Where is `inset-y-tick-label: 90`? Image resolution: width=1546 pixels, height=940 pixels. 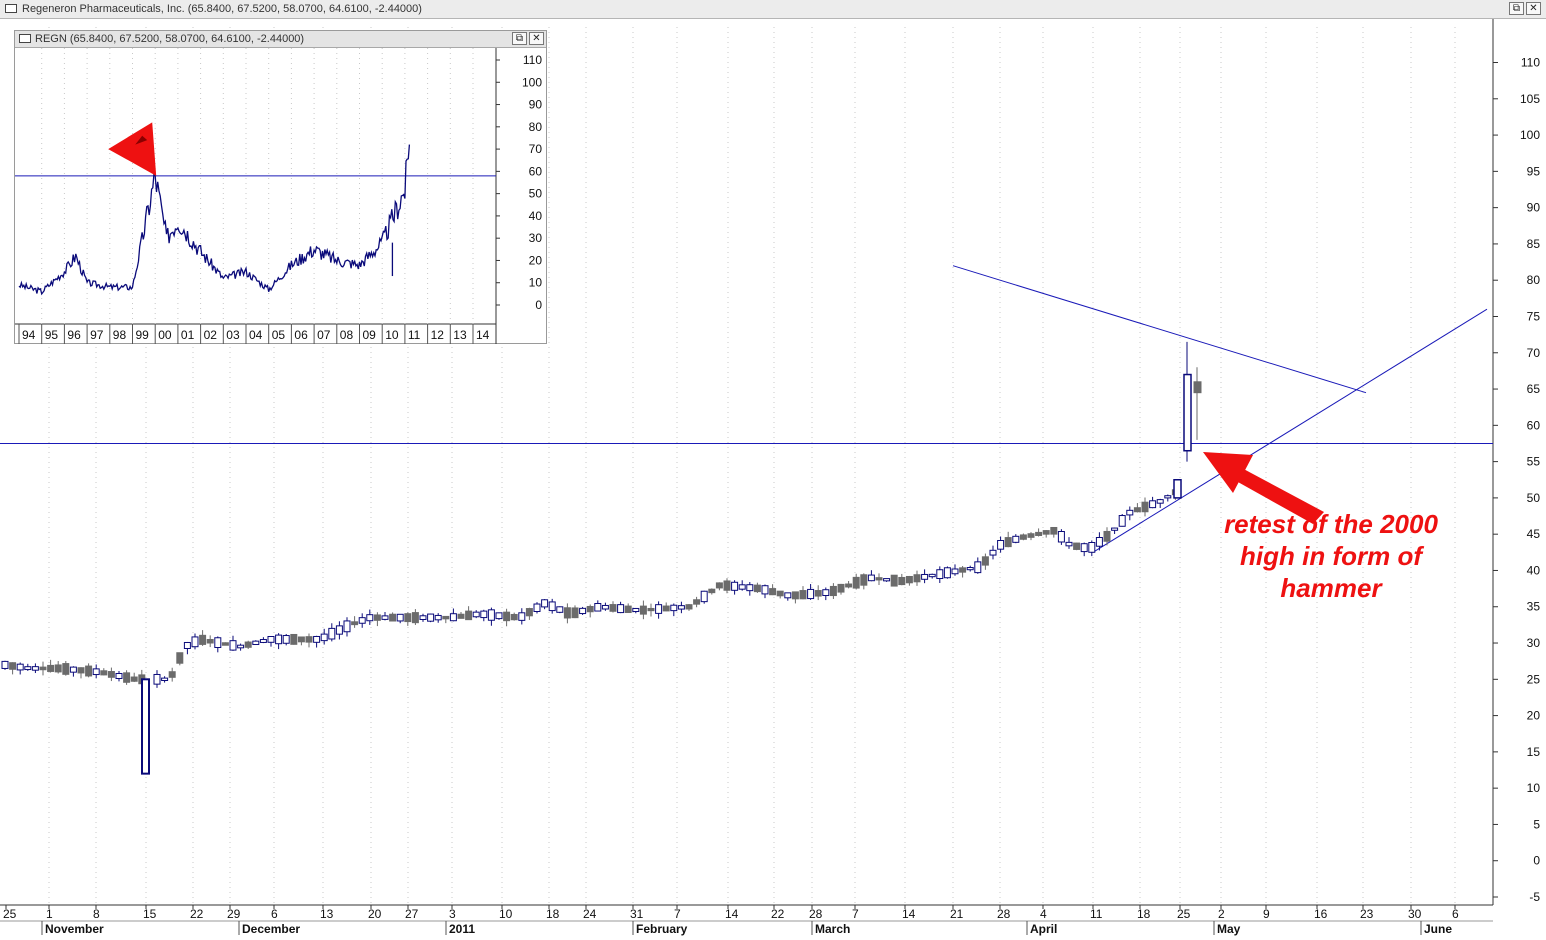
inset-y-tick-label: 90 is located at coordinates (536, 105).